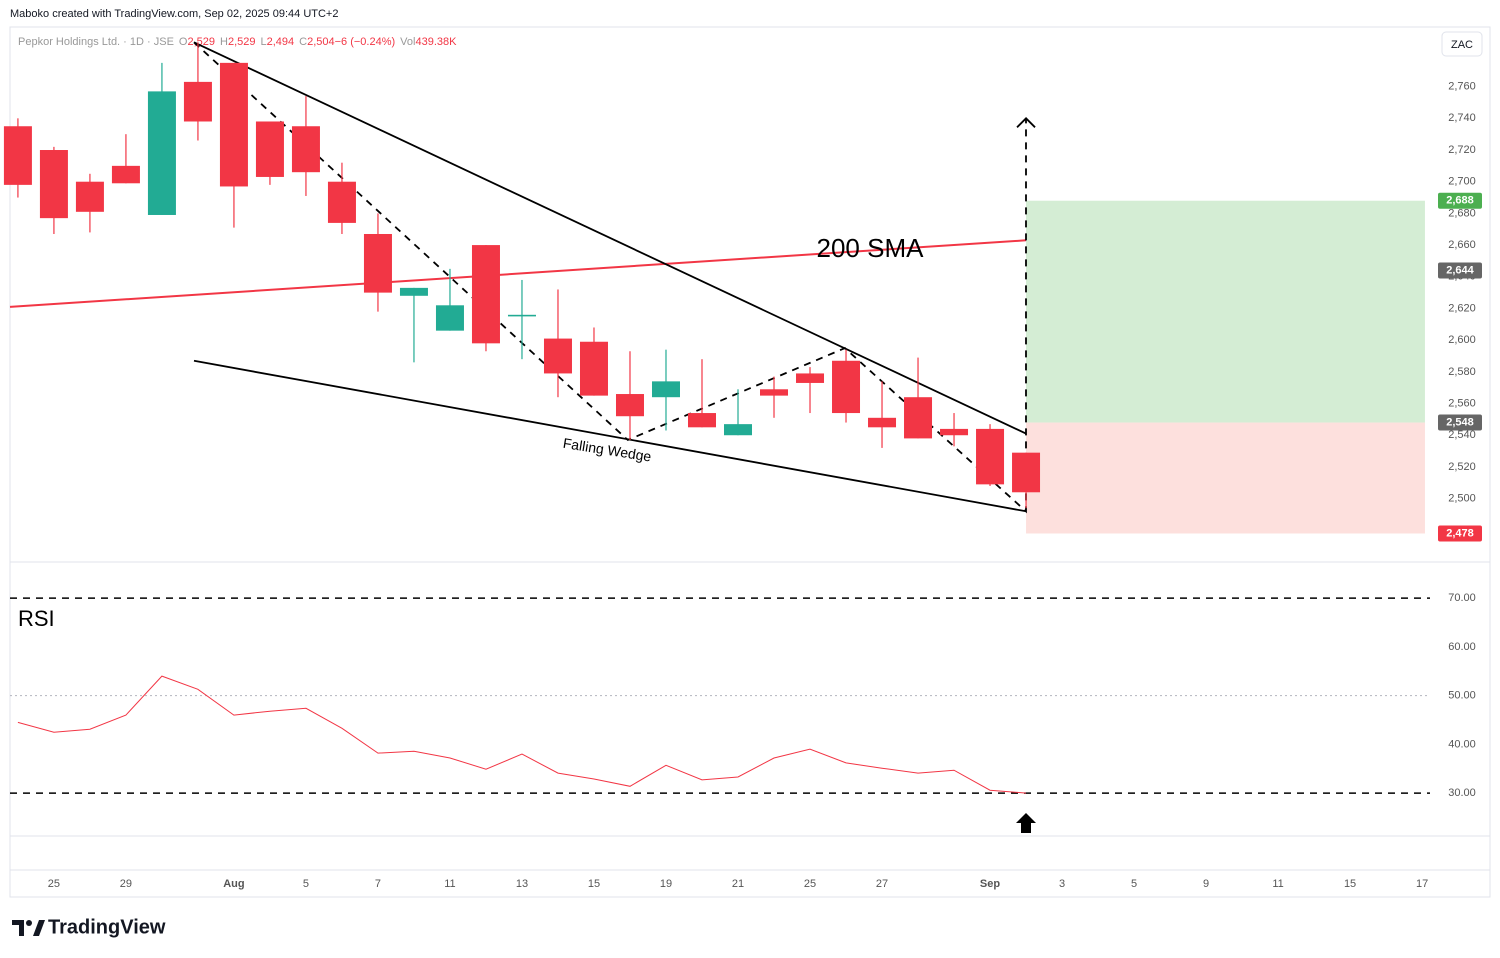  I want to click on field-label: C, so click(303, 42).